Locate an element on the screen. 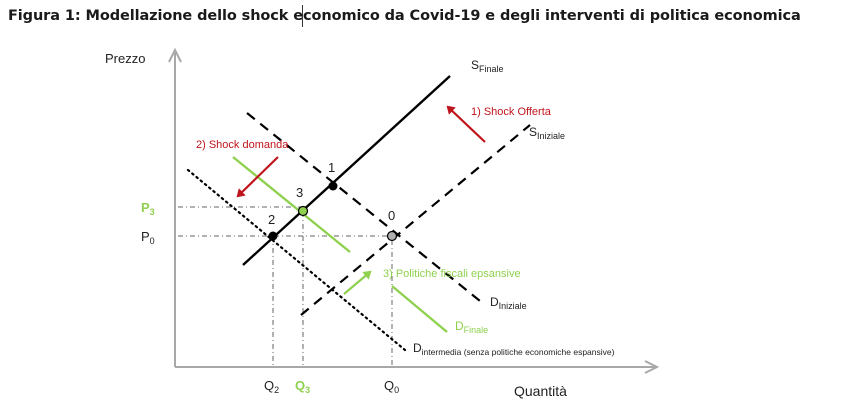  politiche-label: 3) Politiche fiscali epsansive is located at coordinates (452, 274).